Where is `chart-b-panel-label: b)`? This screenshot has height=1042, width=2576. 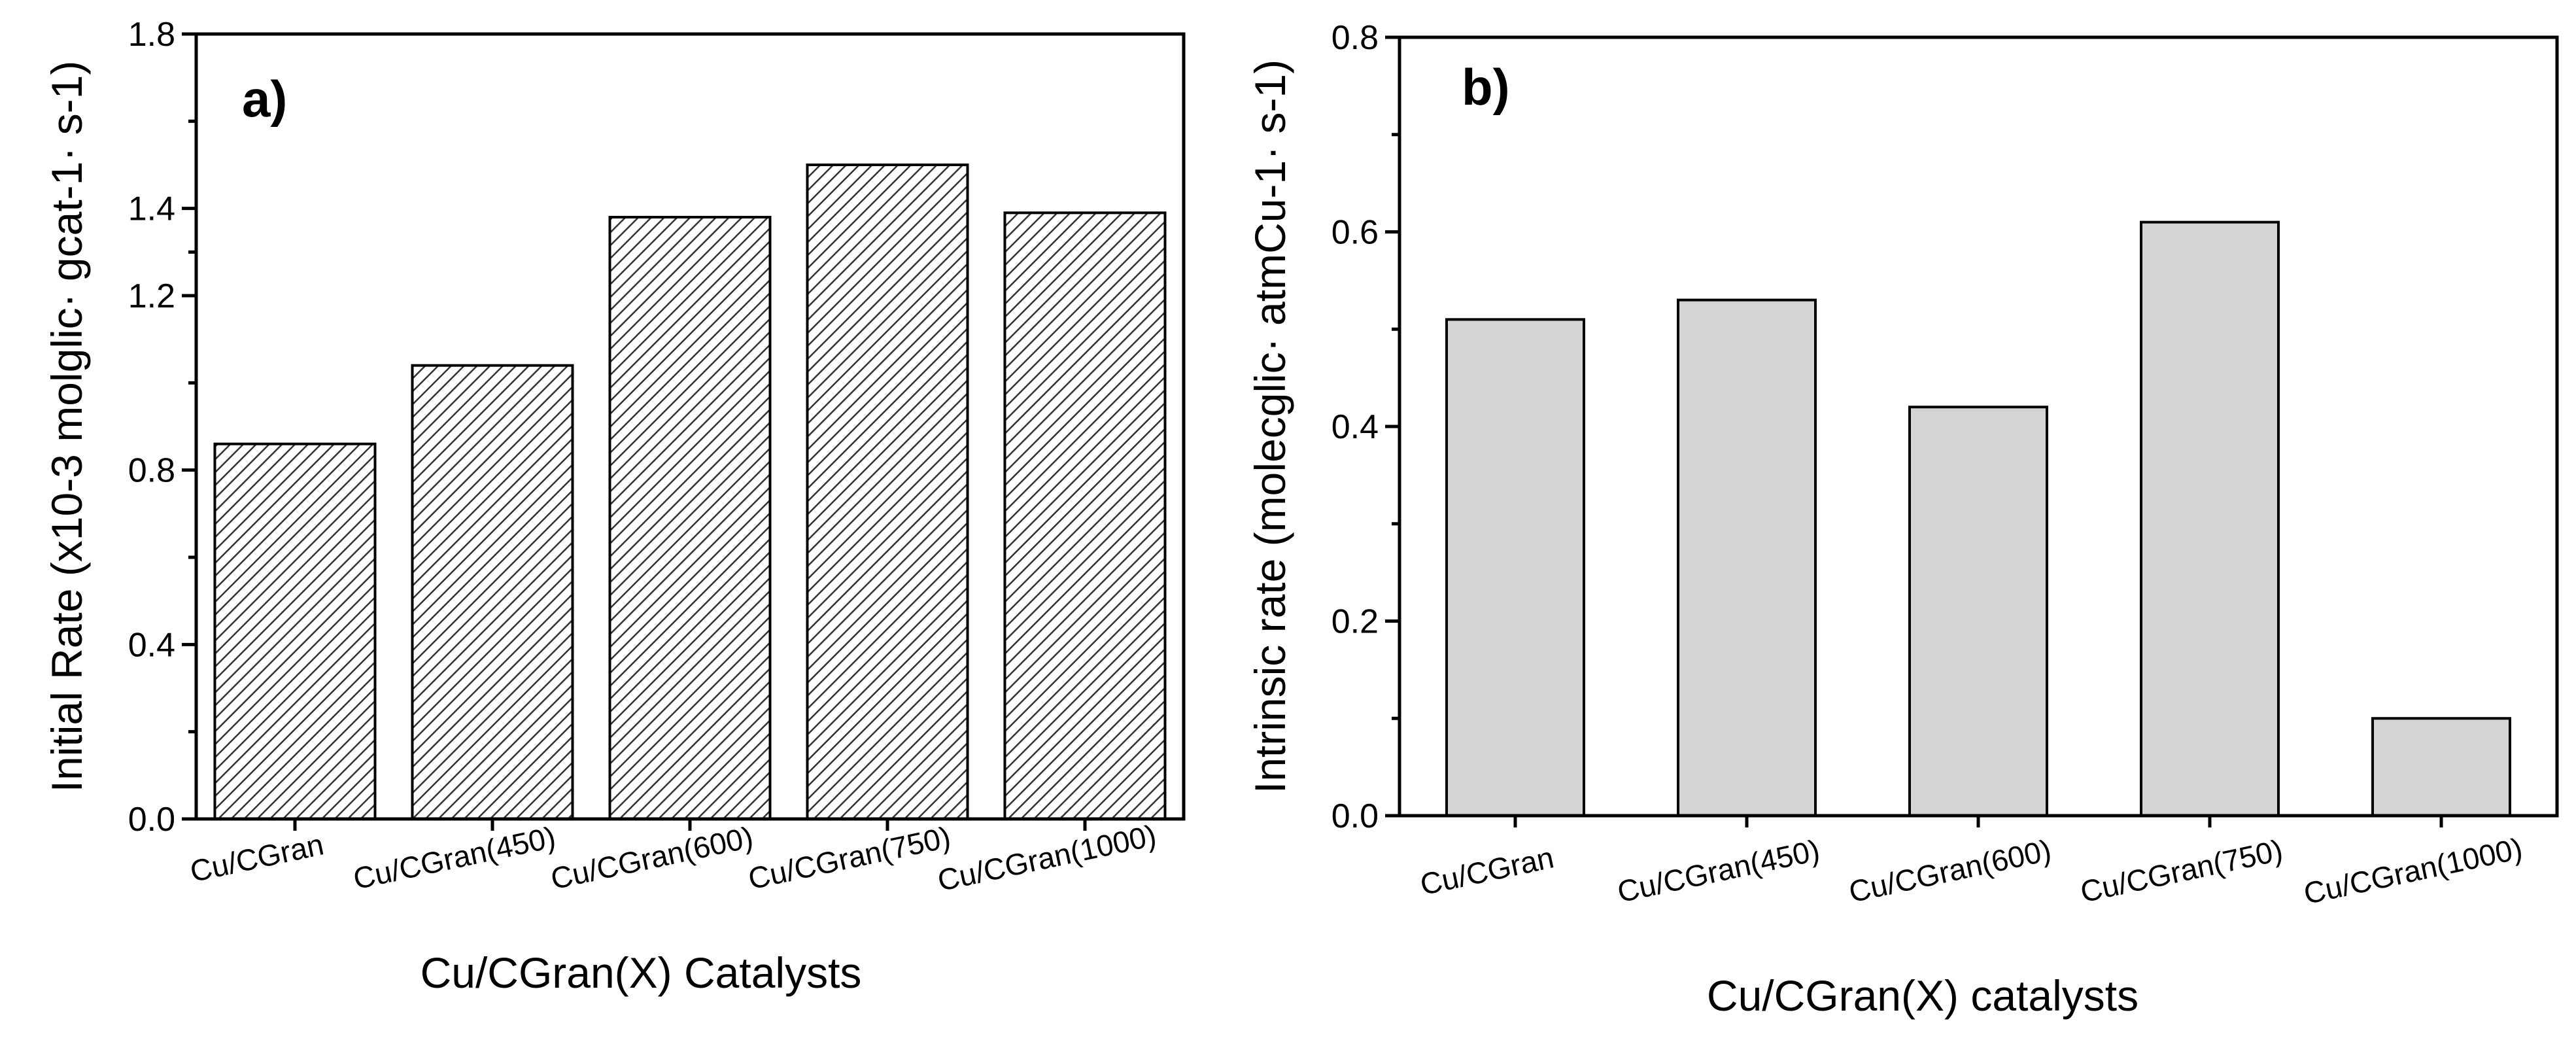 chart-b-panel-label: b) is located at coordinates (1486, 87).